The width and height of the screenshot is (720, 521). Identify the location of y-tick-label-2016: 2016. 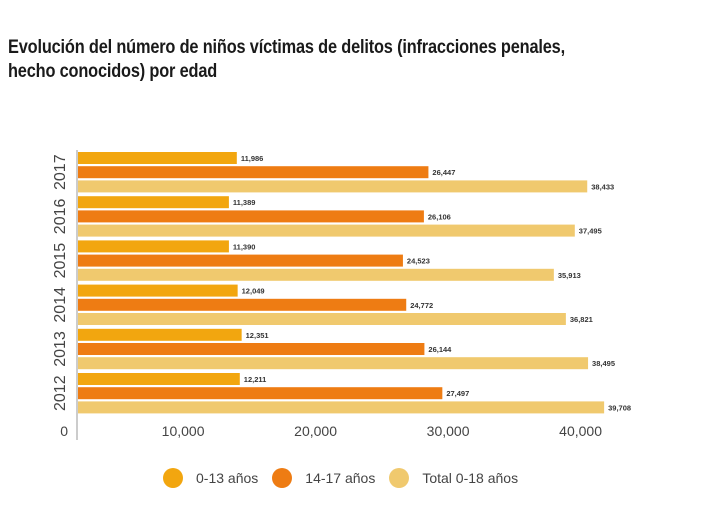
(60, 217).